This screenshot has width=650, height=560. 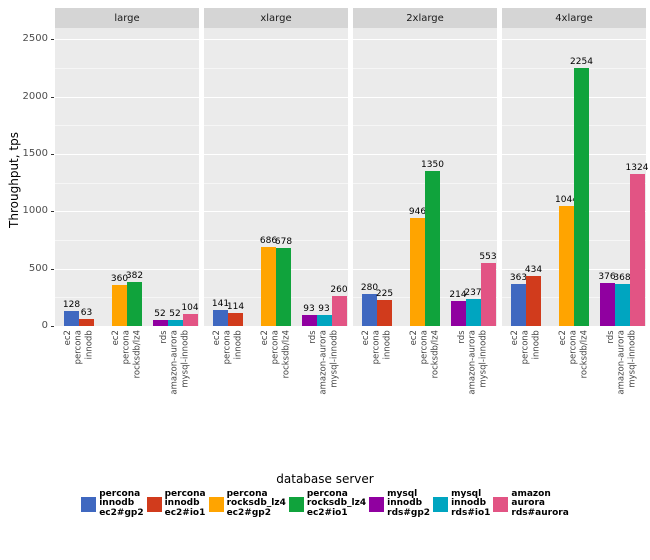 I want to click on bar-column: 686, so click(x=268, y=281).